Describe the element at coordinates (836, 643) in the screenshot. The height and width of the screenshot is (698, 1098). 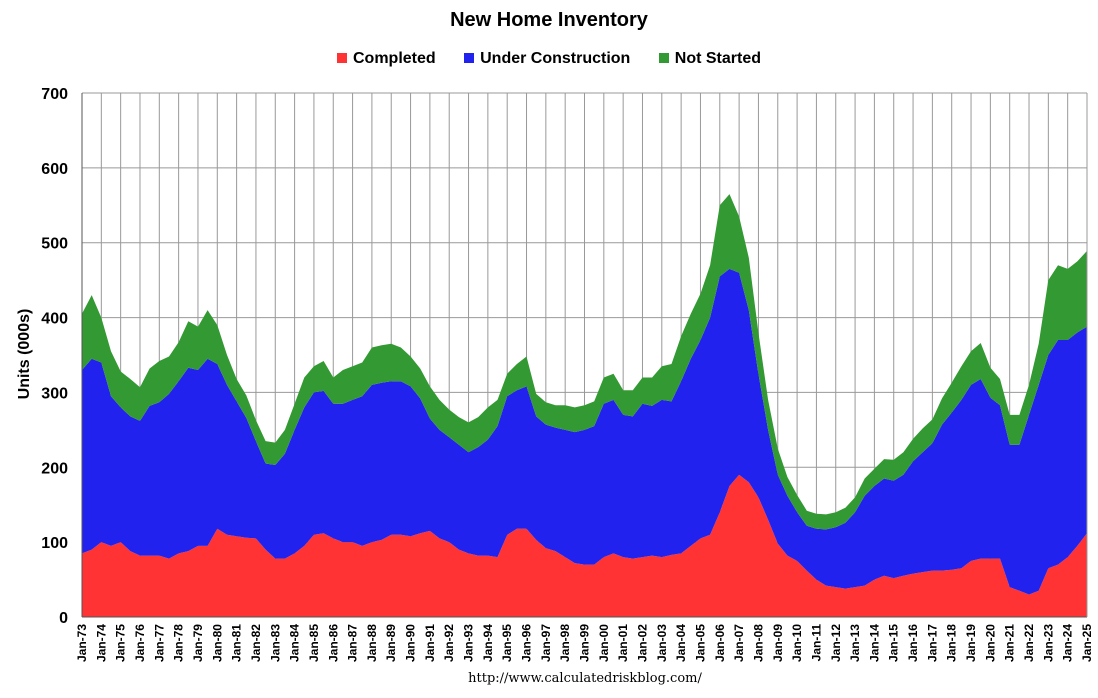
I see `x-tick-label: Jan-12` at that location.